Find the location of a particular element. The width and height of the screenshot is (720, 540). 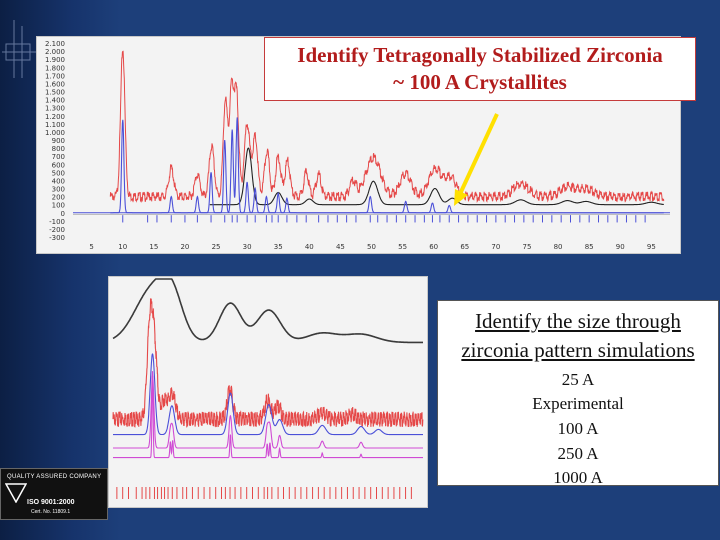

series-line-1000-a is located at coordinates (268, 415).